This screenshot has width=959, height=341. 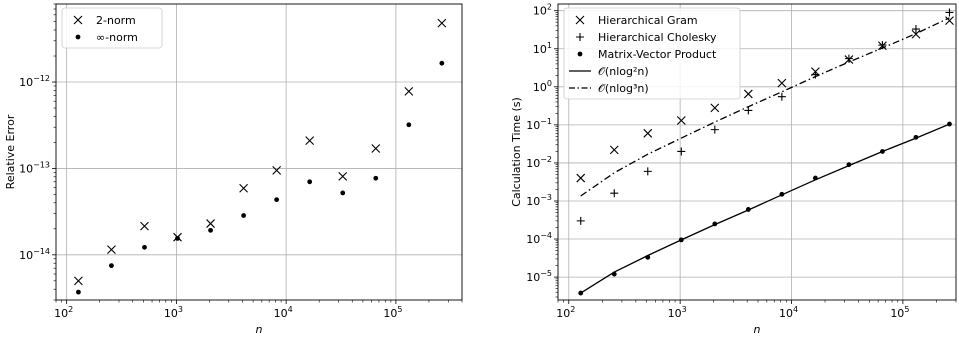 I want to click on y-tick-exp: −2, so click(x=546, y=159).